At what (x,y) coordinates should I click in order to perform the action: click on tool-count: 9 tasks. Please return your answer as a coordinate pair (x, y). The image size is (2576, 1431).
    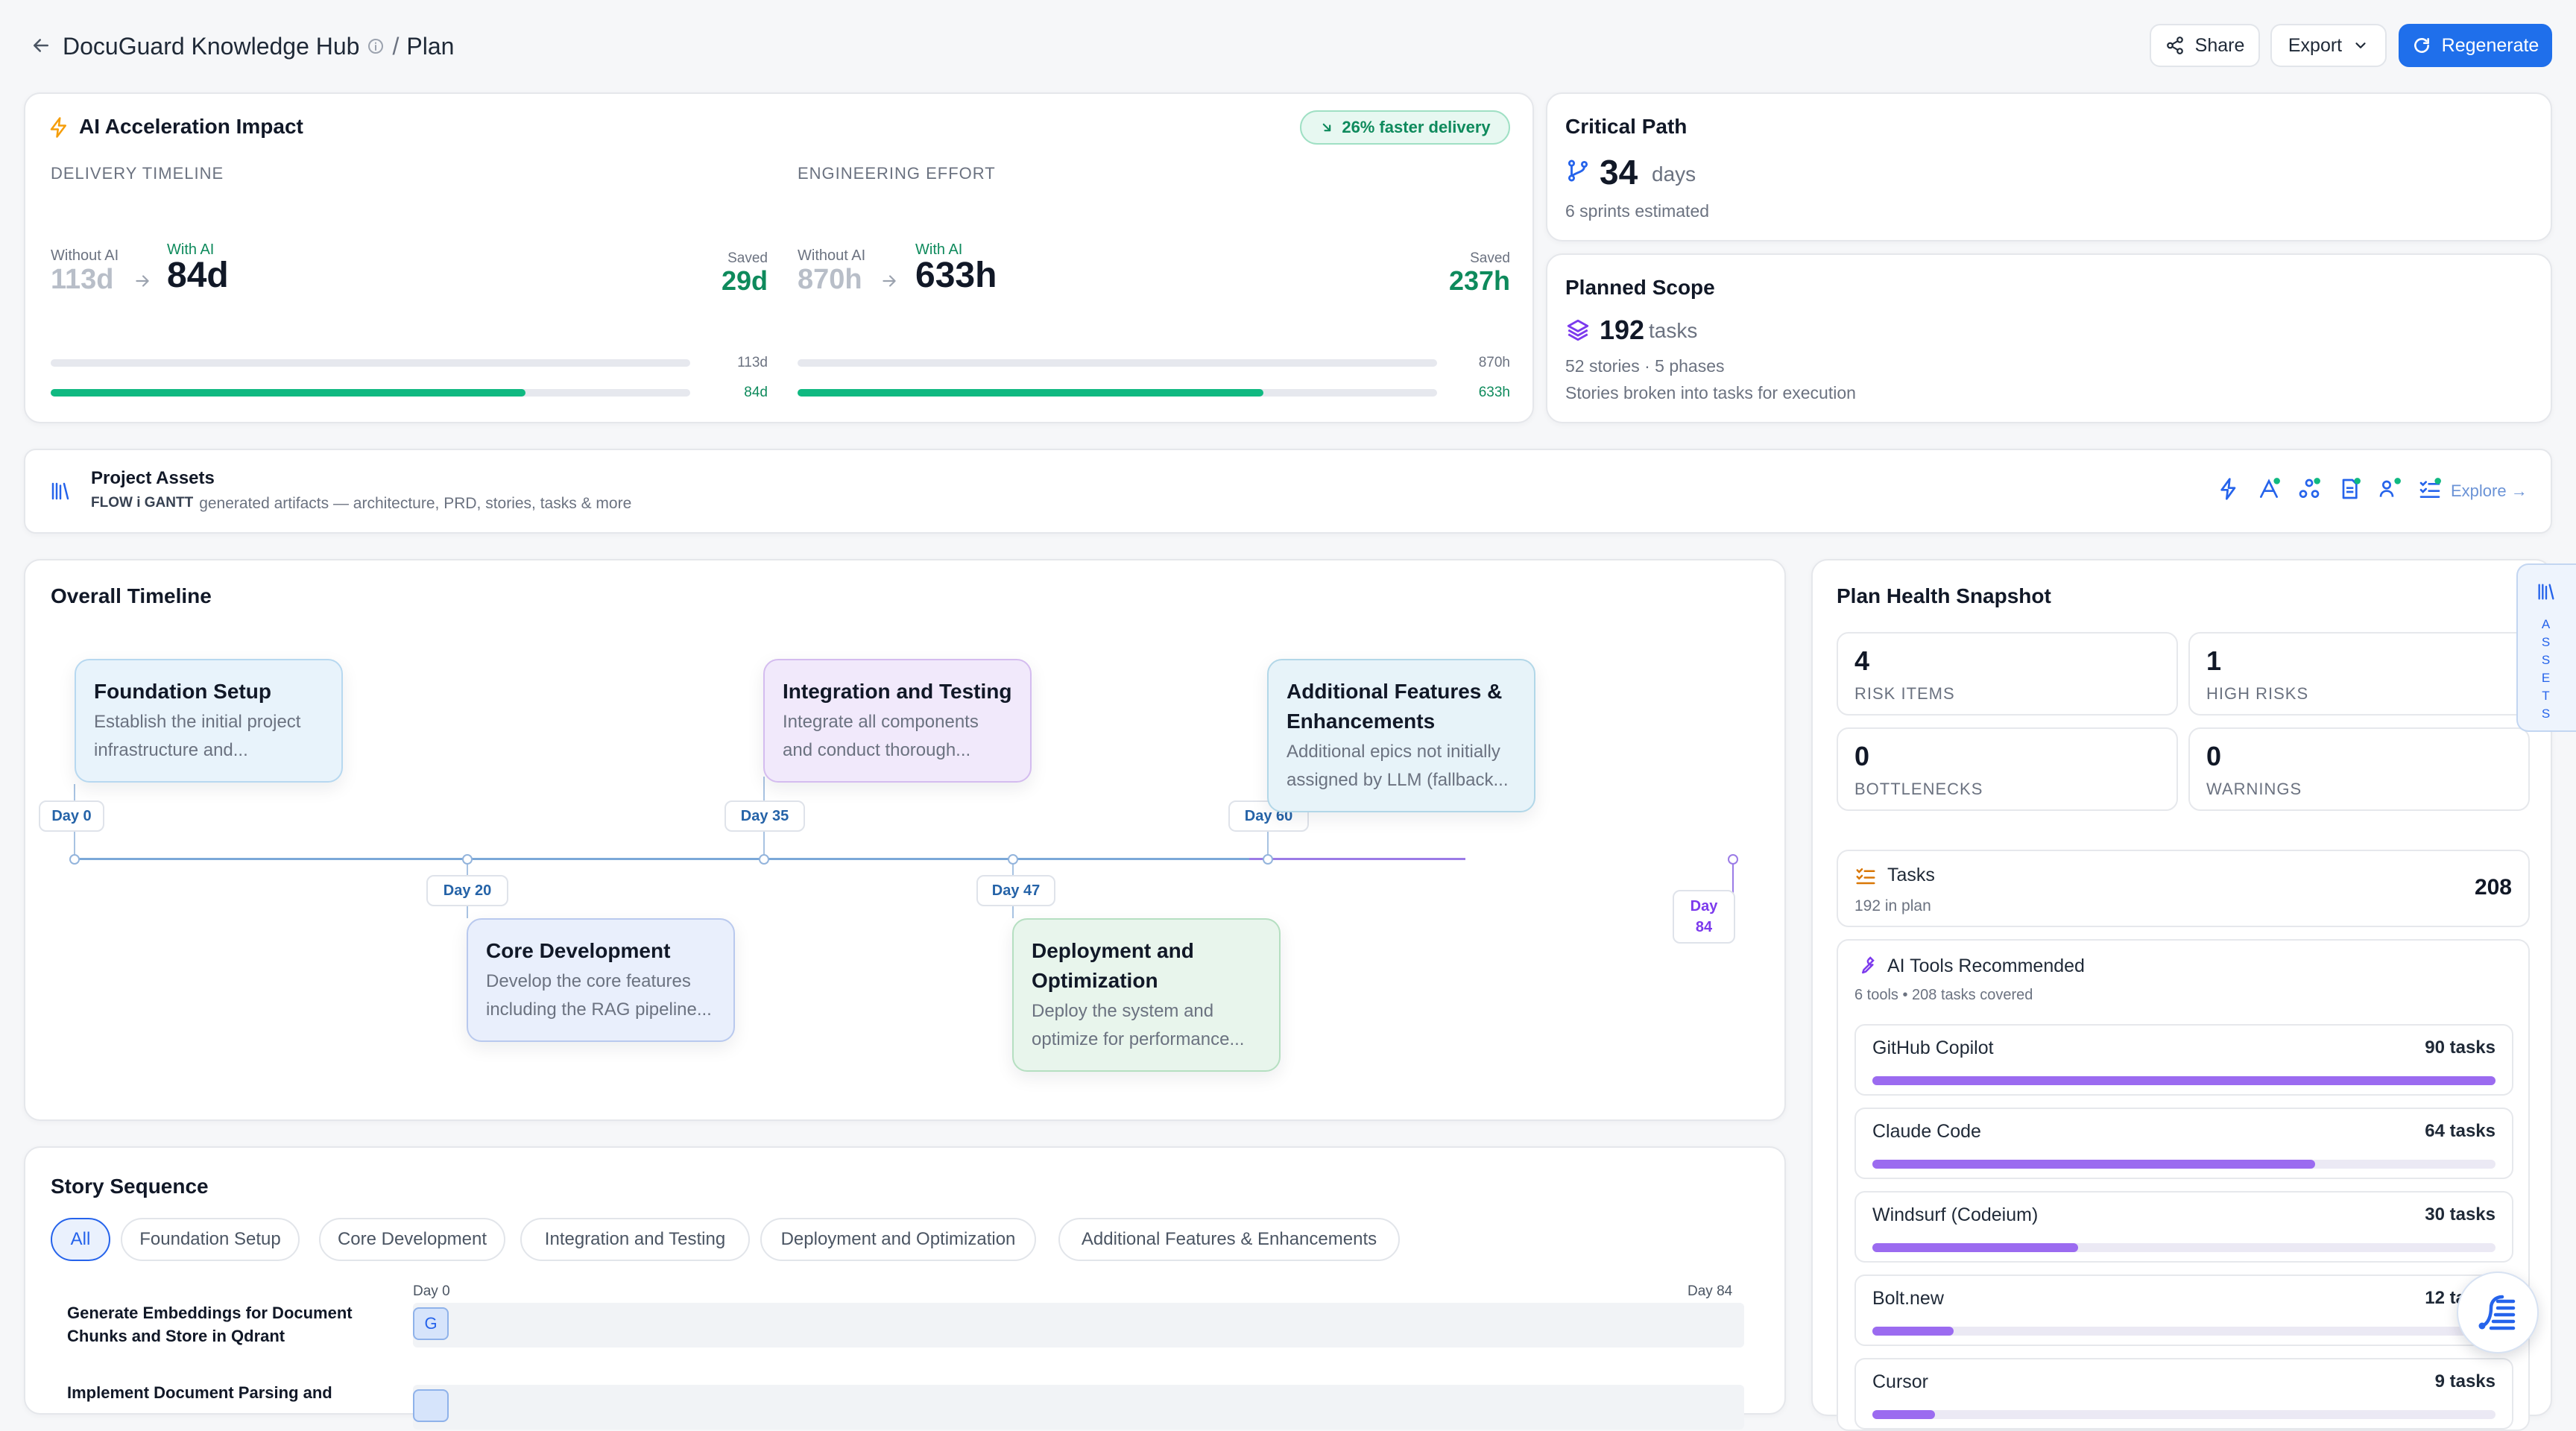
    Looking at the image, I should click on (2465, 1381).